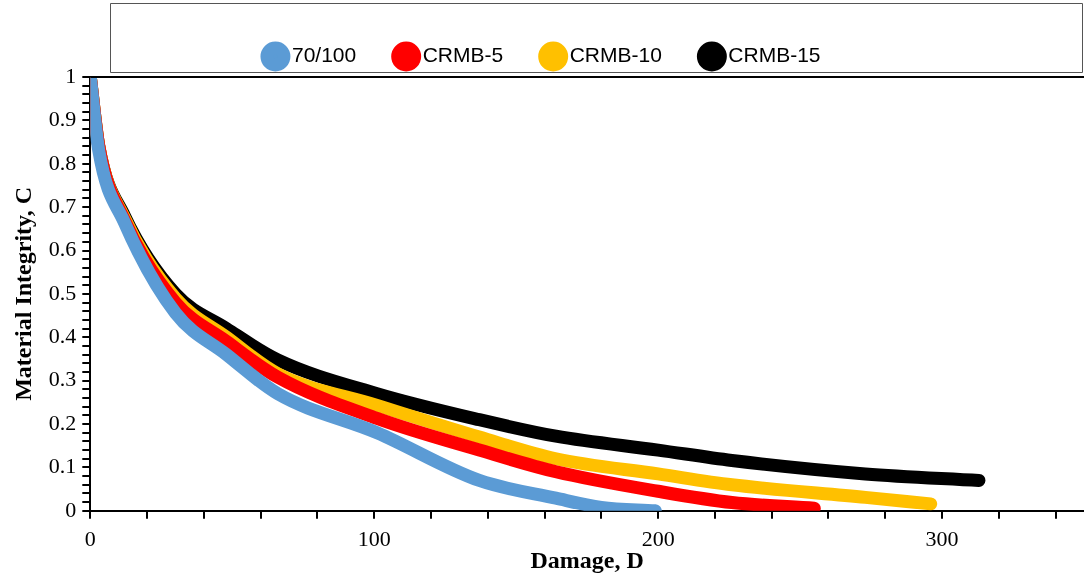 The image size is (1084, 576). I want to click on y-tick-label: 0.4, so click(62, 336).